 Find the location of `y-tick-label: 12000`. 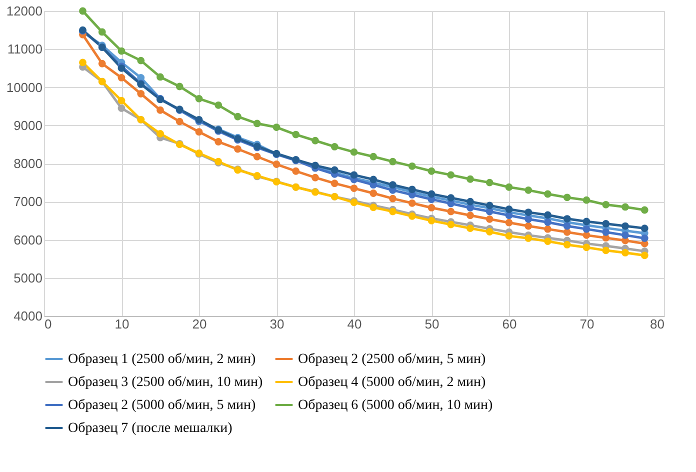

y-tick-label: 12000 is located at coordinates (24, 11).